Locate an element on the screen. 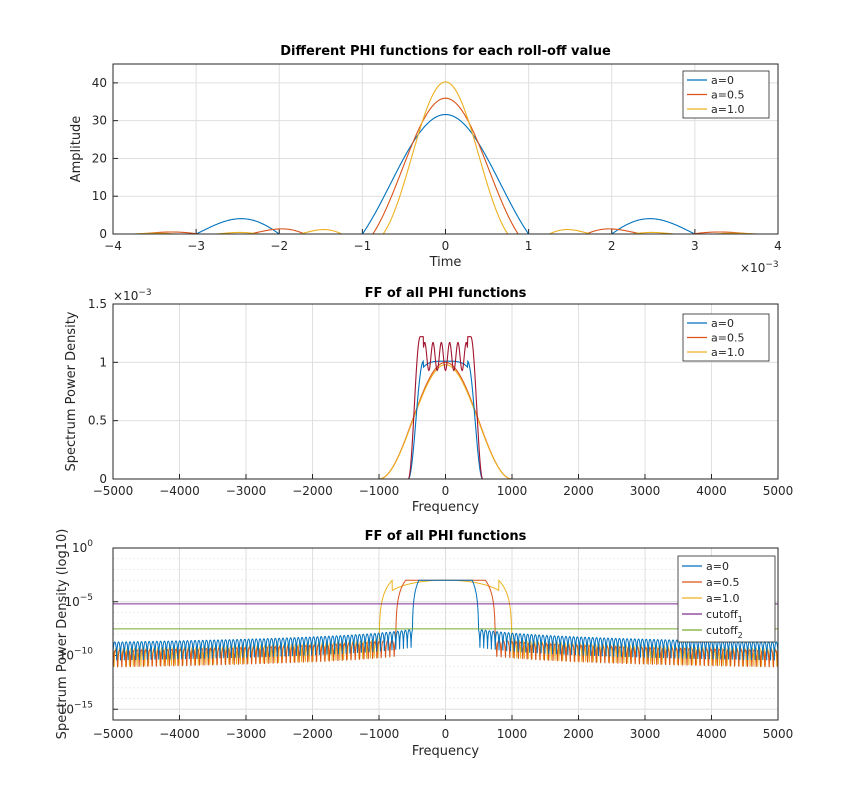 The height and width of the screenshot is (811, 861). y-axis-label: Amplitude is located at coordinates (76, 149).